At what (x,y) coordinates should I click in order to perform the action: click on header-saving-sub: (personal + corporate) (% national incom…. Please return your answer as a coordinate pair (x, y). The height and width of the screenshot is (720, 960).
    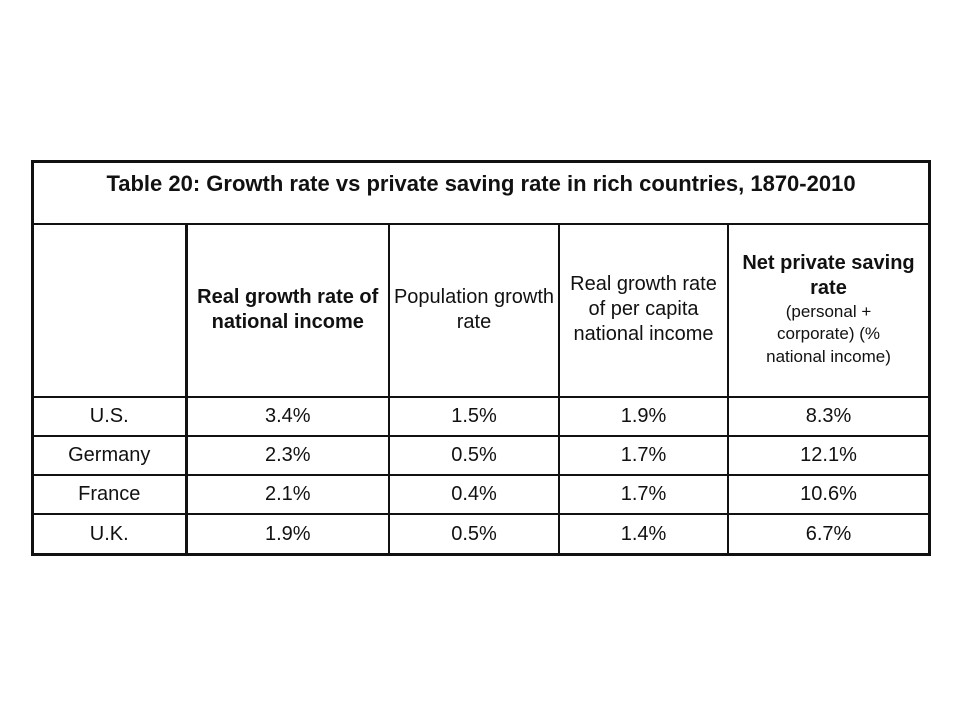
    Looking at the image, I should click on (828, 334).